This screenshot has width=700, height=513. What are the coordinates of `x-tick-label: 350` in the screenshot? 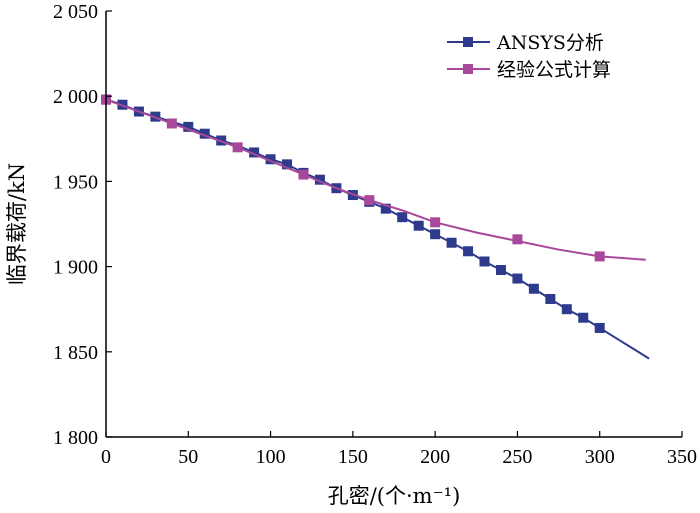 It's located at (682, 457).